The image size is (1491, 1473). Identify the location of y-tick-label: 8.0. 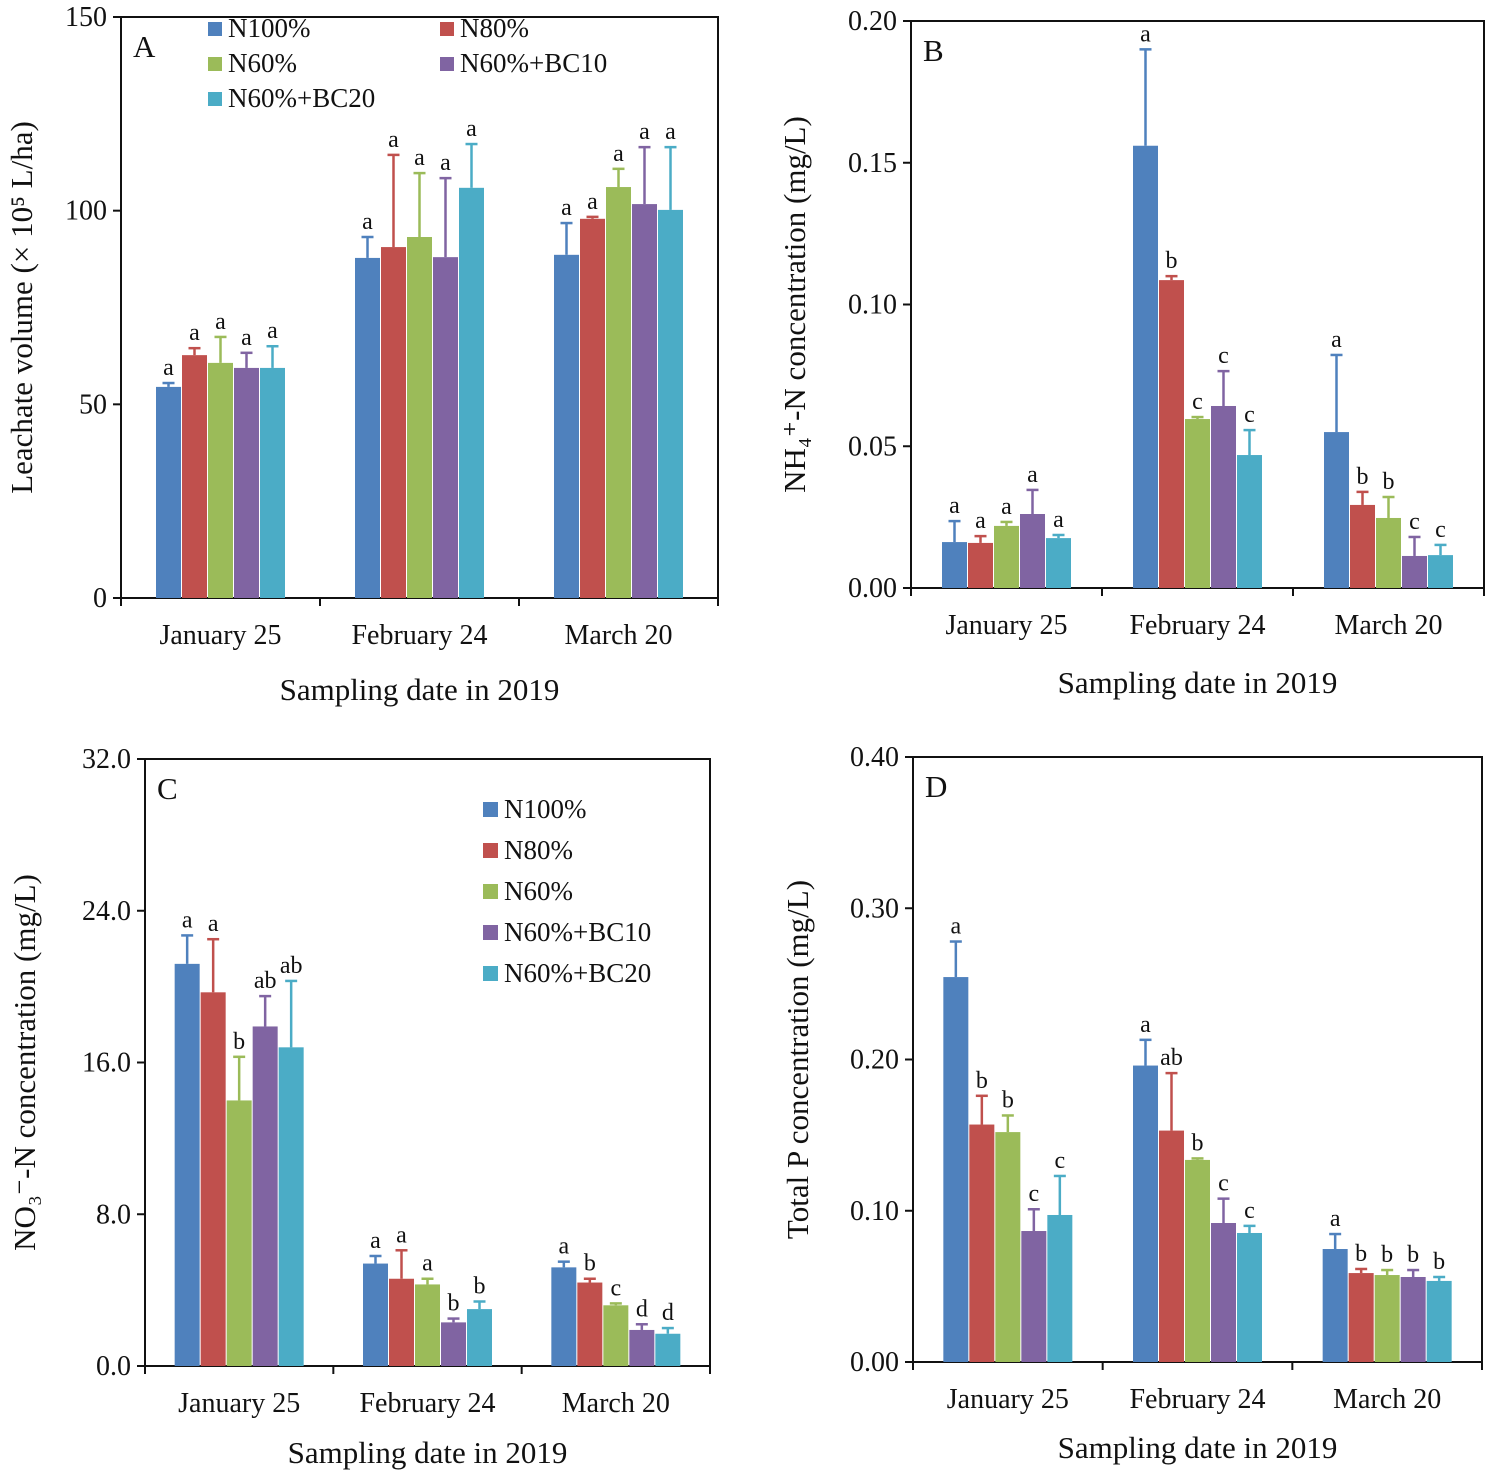
(113, 1214).